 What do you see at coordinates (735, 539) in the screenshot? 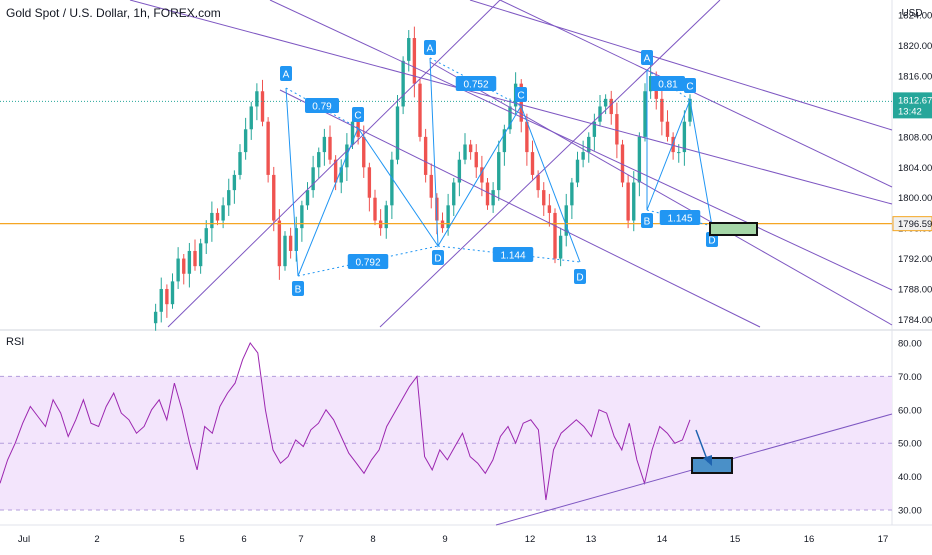
I see `time-tick-label: 15` at bounding box center [735, 539].